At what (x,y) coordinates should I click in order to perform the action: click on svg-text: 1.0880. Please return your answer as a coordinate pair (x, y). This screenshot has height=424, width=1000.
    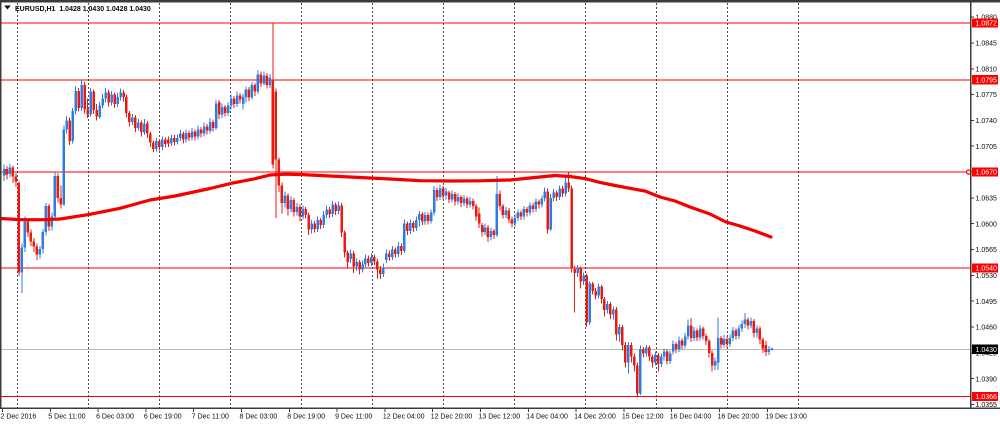
    Looking at the image, I should click on (987, 18).